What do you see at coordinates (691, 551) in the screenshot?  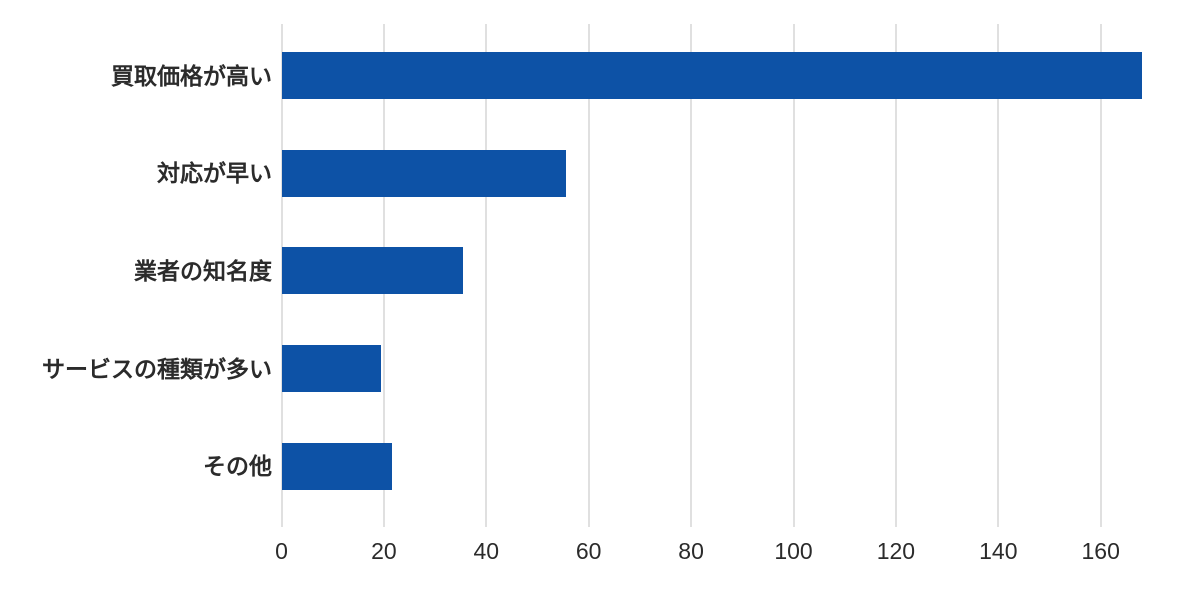 I see `x-tick-label: 80` at bounding box center [691, 551].